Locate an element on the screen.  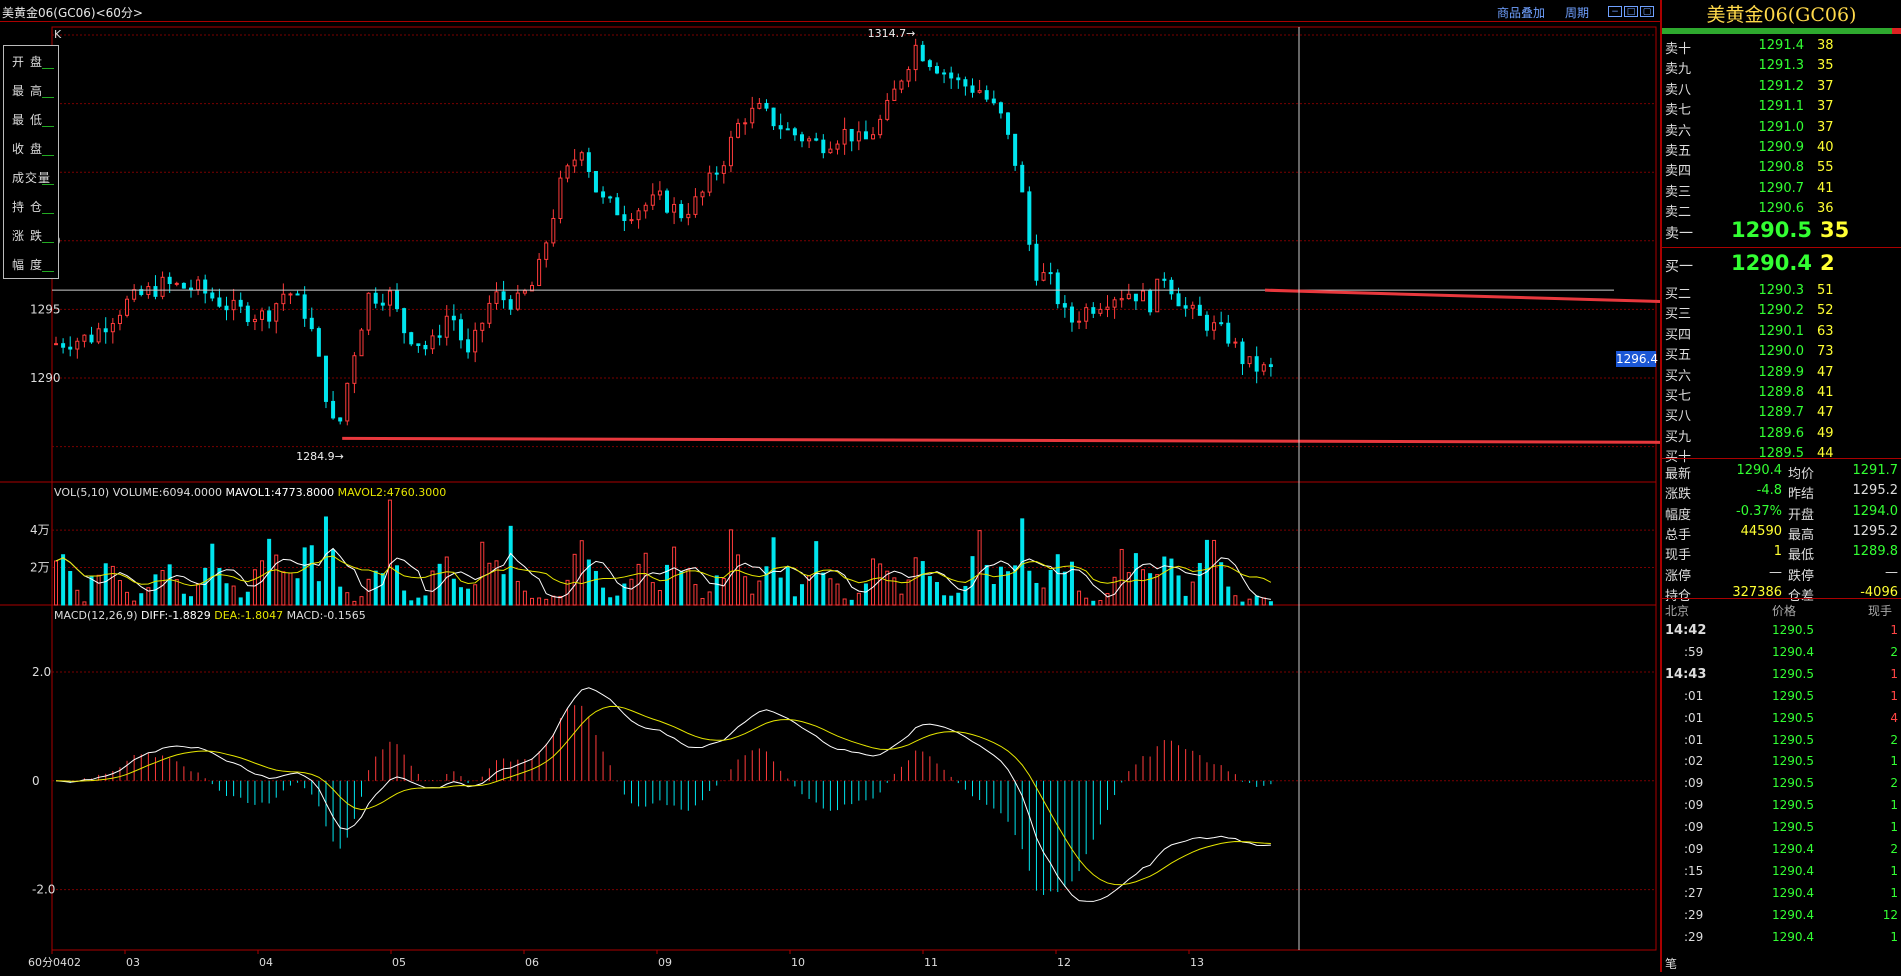
tick-row: :15 1290.4 1 is located at coordinates (1781, 872).